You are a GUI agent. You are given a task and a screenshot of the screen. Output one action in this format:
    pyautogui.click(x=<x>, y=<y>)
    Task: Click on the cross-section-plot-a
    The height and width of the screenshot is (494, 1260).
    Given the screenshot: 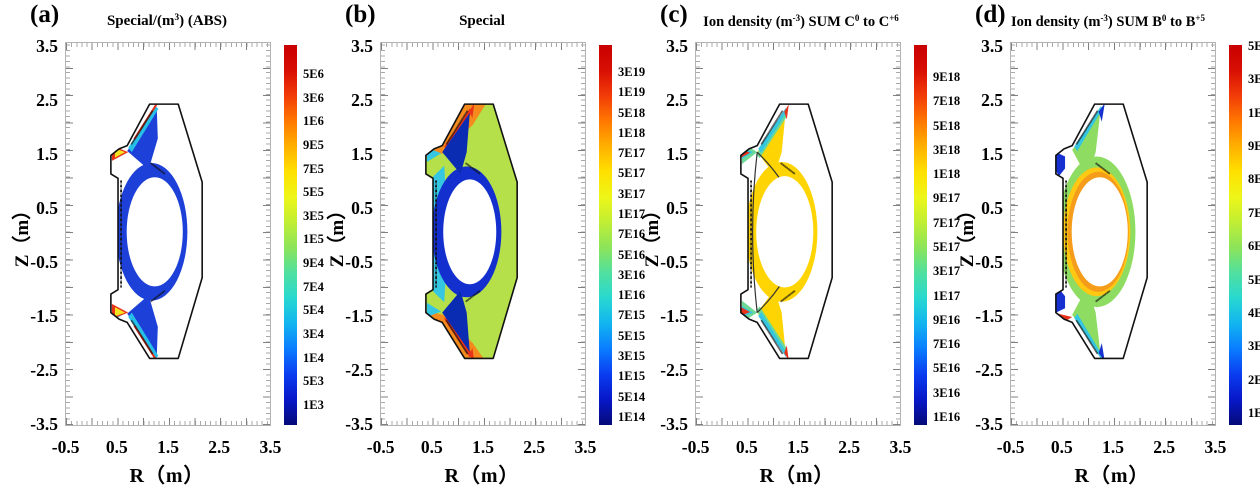 What is the action you would take?
    pyautogui.click(x=168, y=234)
    